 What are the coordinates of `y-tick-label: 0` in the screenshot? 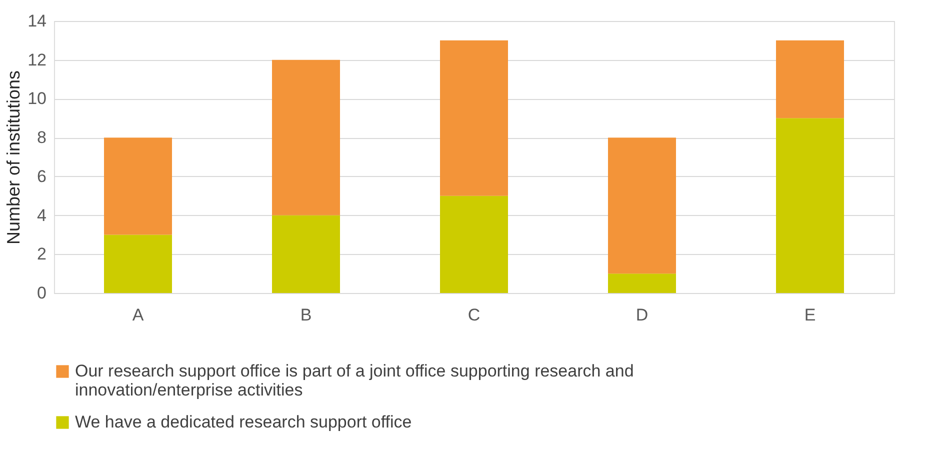 It's located at (41, 293).